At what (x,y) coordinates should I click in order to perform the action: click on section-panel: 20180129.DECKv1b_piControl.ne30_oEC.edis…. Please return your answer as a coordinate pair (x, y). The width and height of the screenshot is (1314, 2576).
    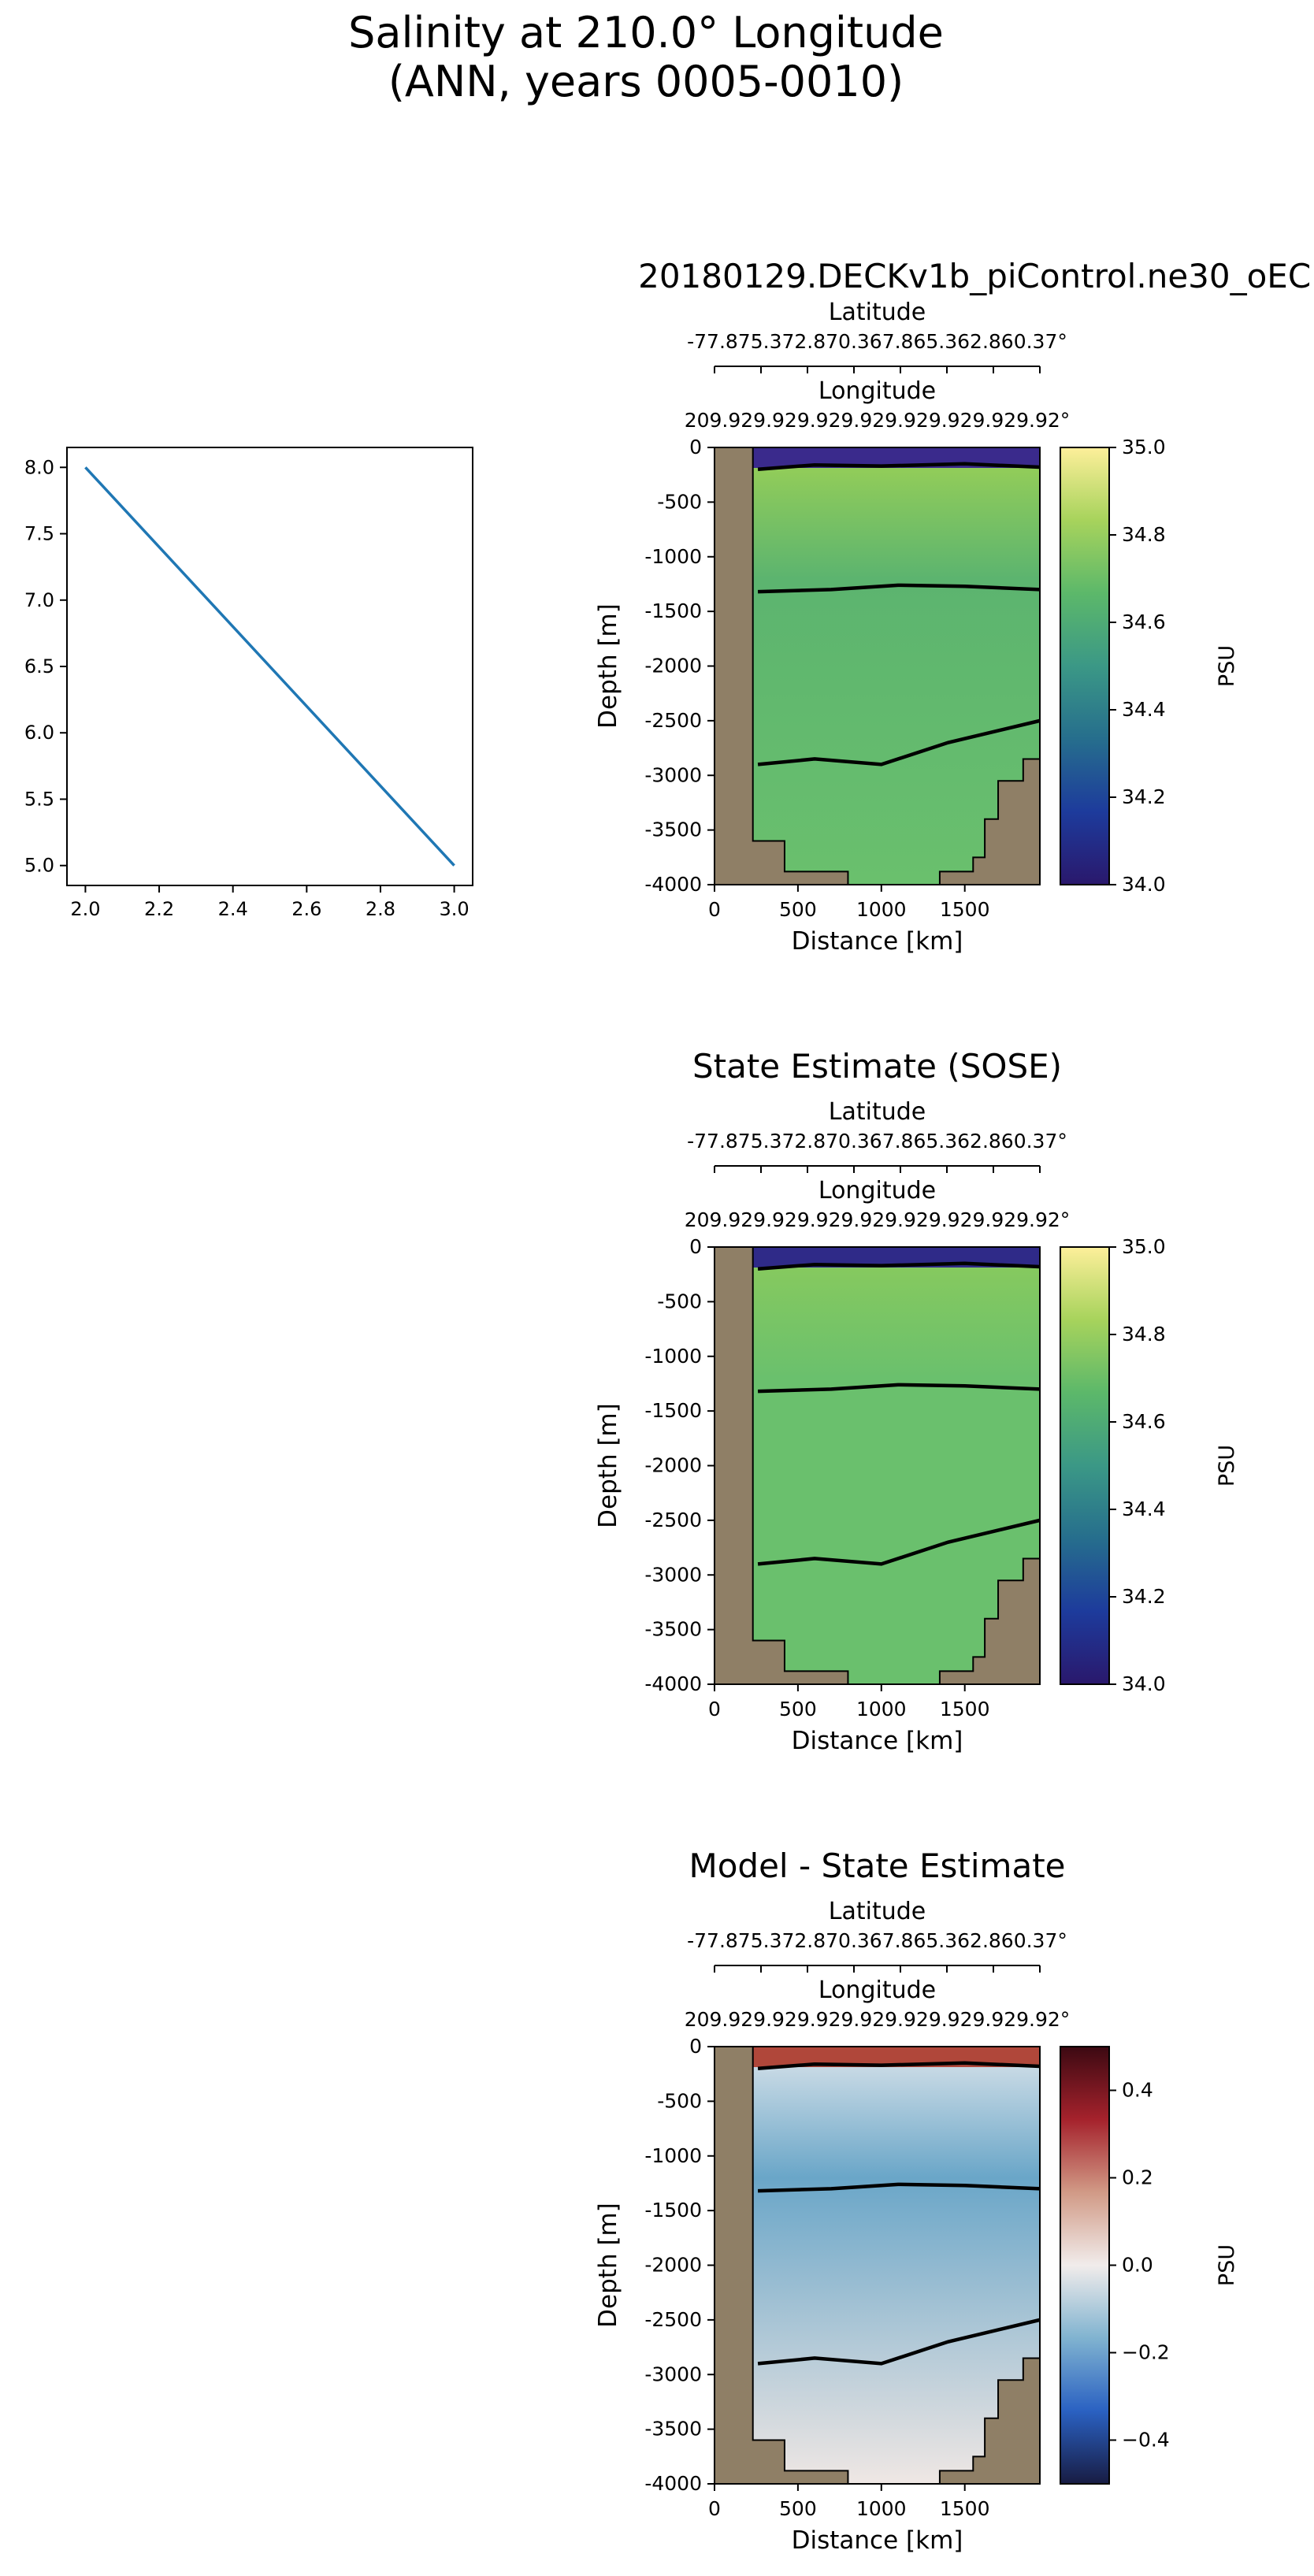
    Looking at the image, I should click on (954, 606).